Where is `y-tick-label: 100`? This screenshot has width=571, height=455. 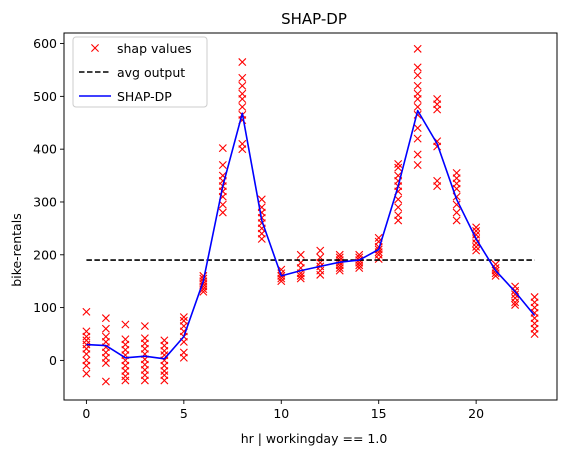
y-tick-label: 100 is located at coordinates (45, 307).